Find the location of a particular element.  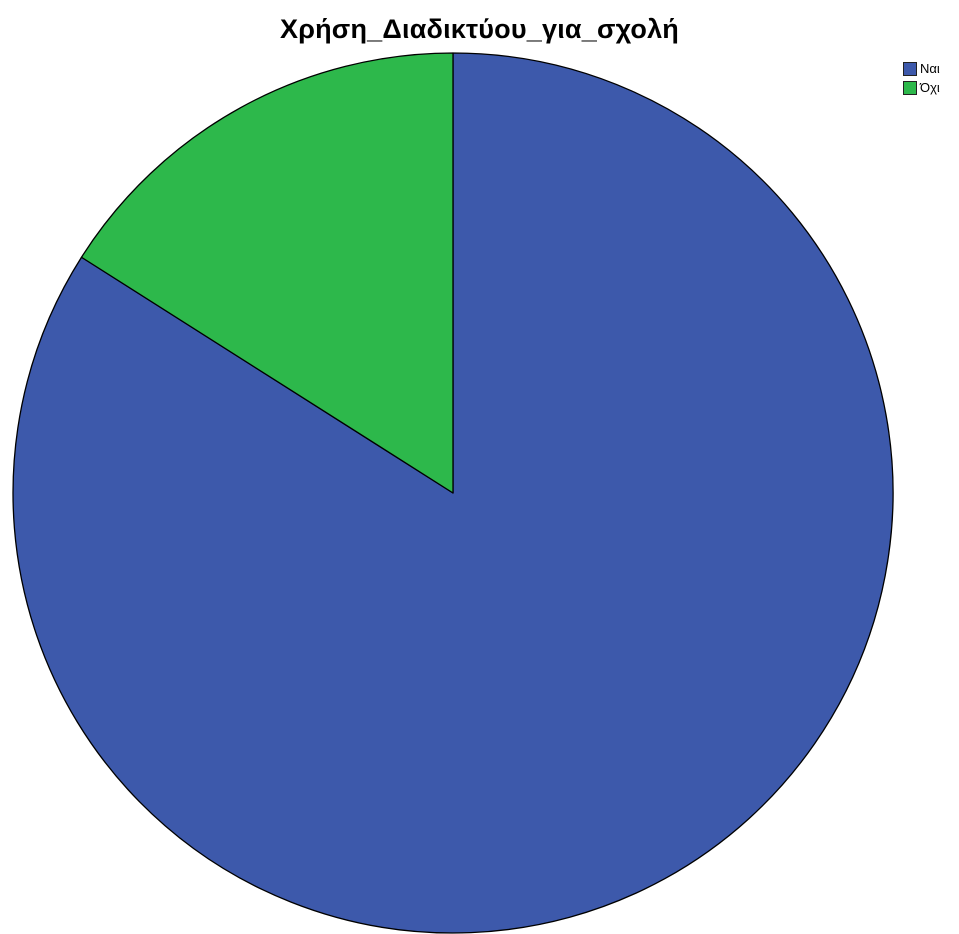

chart-title: Χρήση_Διαδικτύου_για_σχολή is located at coordinates (479, 29).